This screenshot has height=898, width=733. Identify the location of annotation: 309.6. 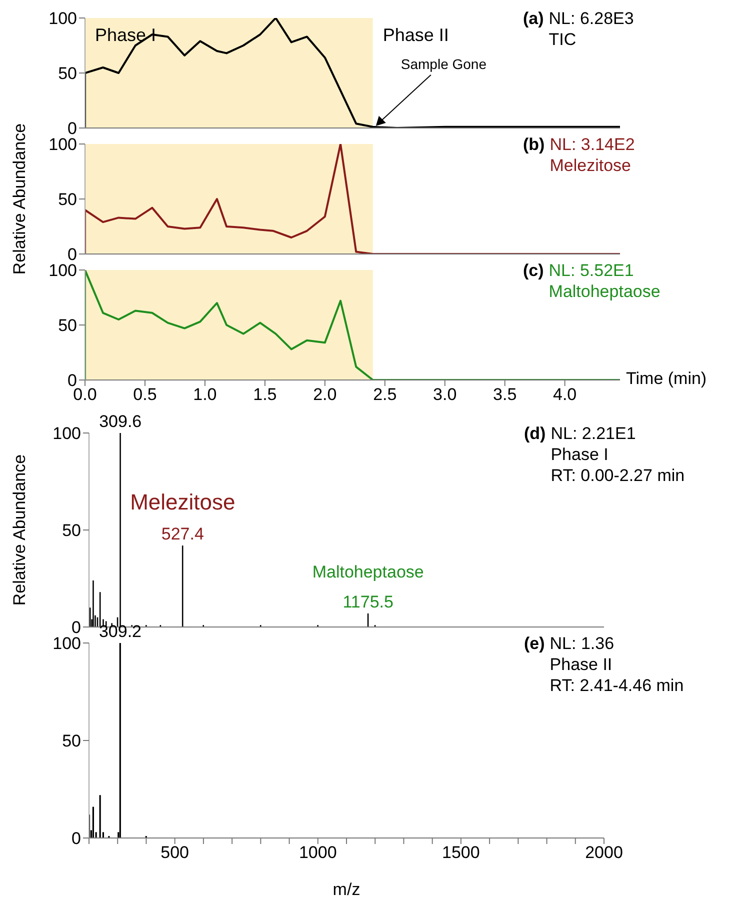
(120, 421).